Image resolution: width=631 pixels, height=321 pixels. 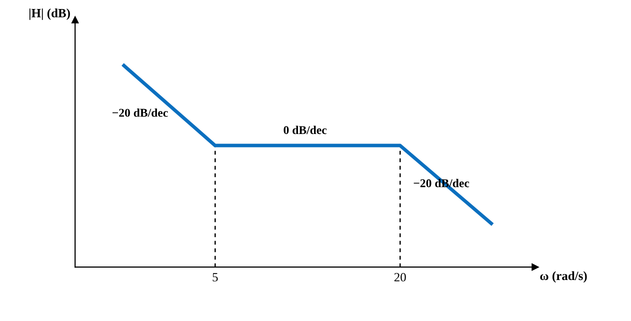 I want to click on x-tick-label: 20, so click(x=400, y=277).